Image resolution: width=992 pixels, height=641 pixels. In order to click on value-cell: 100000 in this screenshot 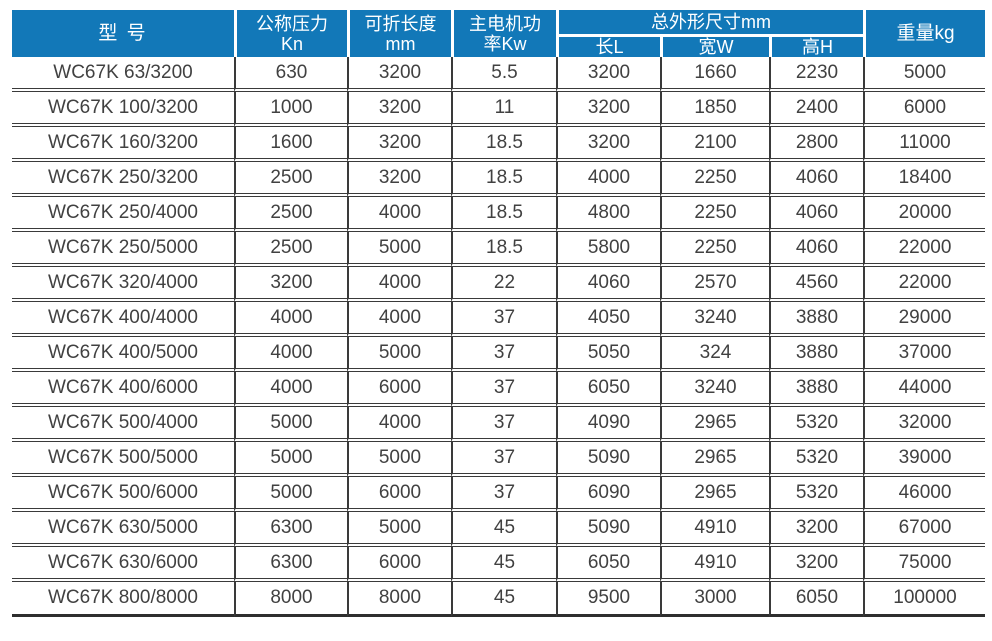, I will do `click(924, 599)`.